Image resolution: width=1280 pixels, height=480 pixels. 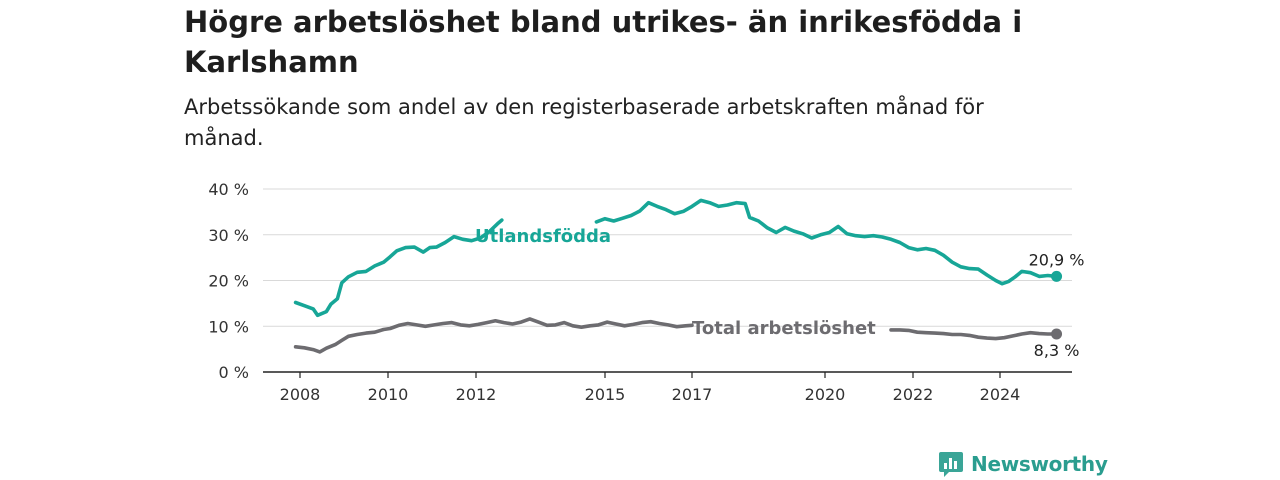 I want to click on newsworthy-logo: Newsworthy, so click(x=1023, y=464).